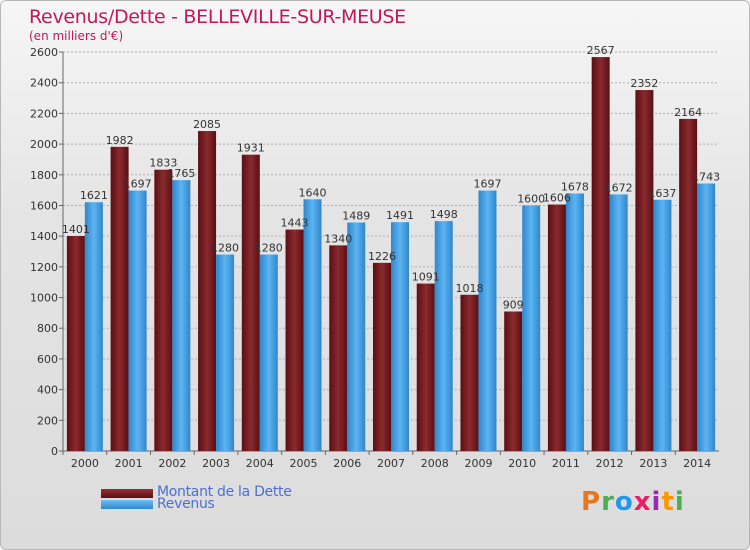 The width and height of the screenshot is (750, 550). What do you see at coordinates (260, 463) in the screenshot?
I see `x-tick-label-2004: 2004` at bounding box center [260, 463].